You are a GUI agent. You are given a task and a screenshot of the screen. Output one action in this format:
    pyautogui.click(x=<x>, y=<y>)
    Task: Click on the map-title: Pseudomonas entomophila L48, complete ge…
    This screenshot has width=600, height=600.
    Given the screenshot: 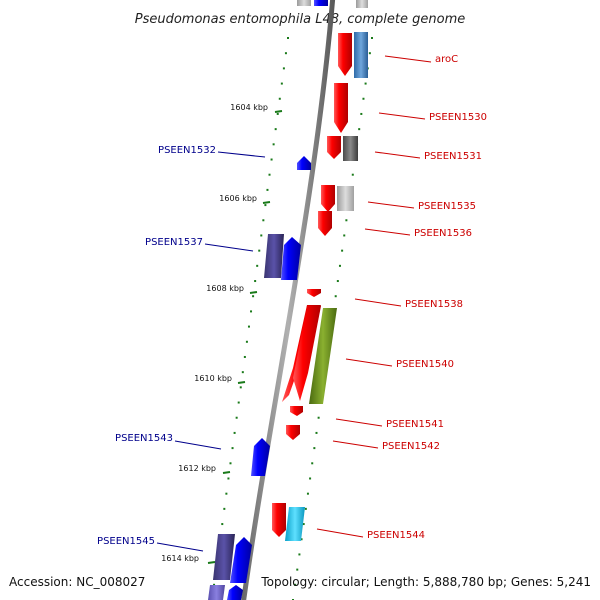 What is the action you would take?
    pyautogui.click(x=300, y=19)
    